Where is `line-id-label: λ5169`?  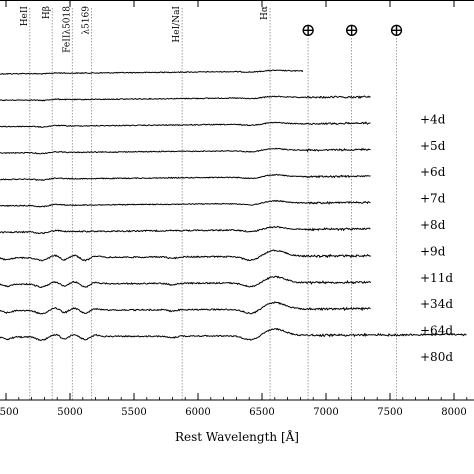
line-id-label: λ5169 is located at coordinates (87, 20).